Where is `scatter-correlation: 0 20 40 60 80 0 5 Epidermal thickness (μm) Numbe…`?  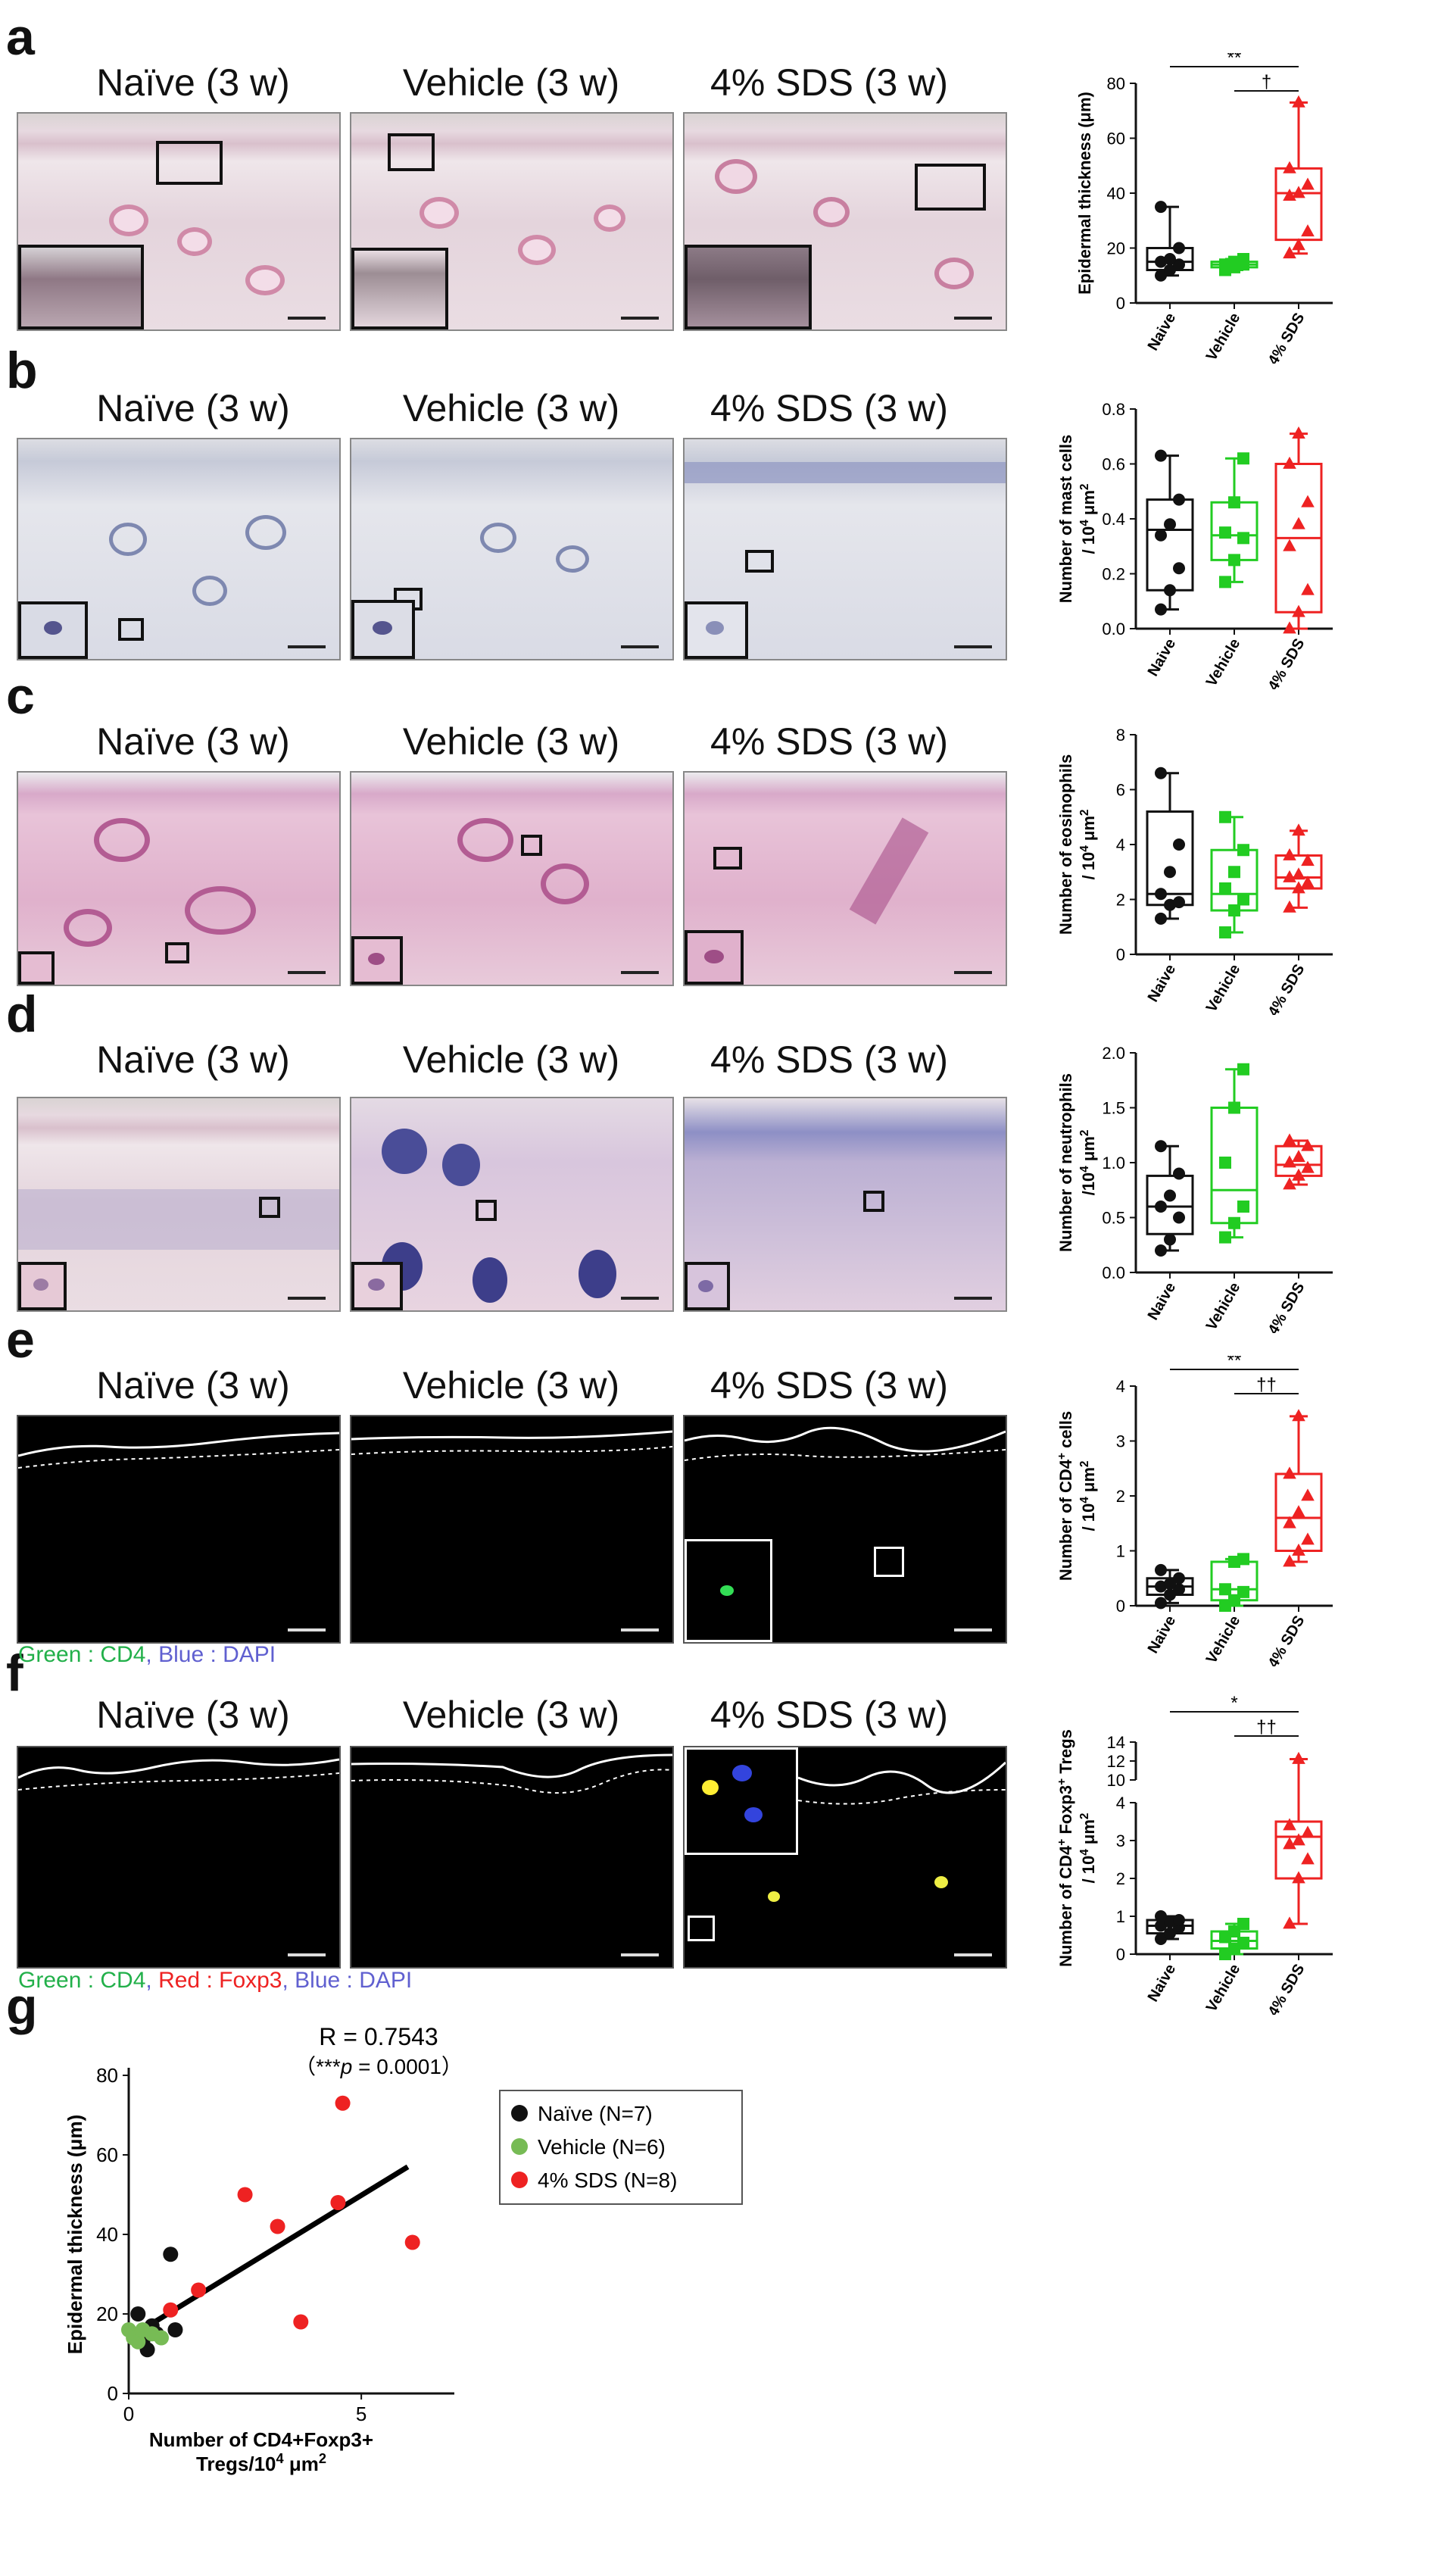 scatter-correlation: 0 20 40 60 80 0 5 Epidermal thickness (μm) Numbe… is located at coordinates (404, 2249).